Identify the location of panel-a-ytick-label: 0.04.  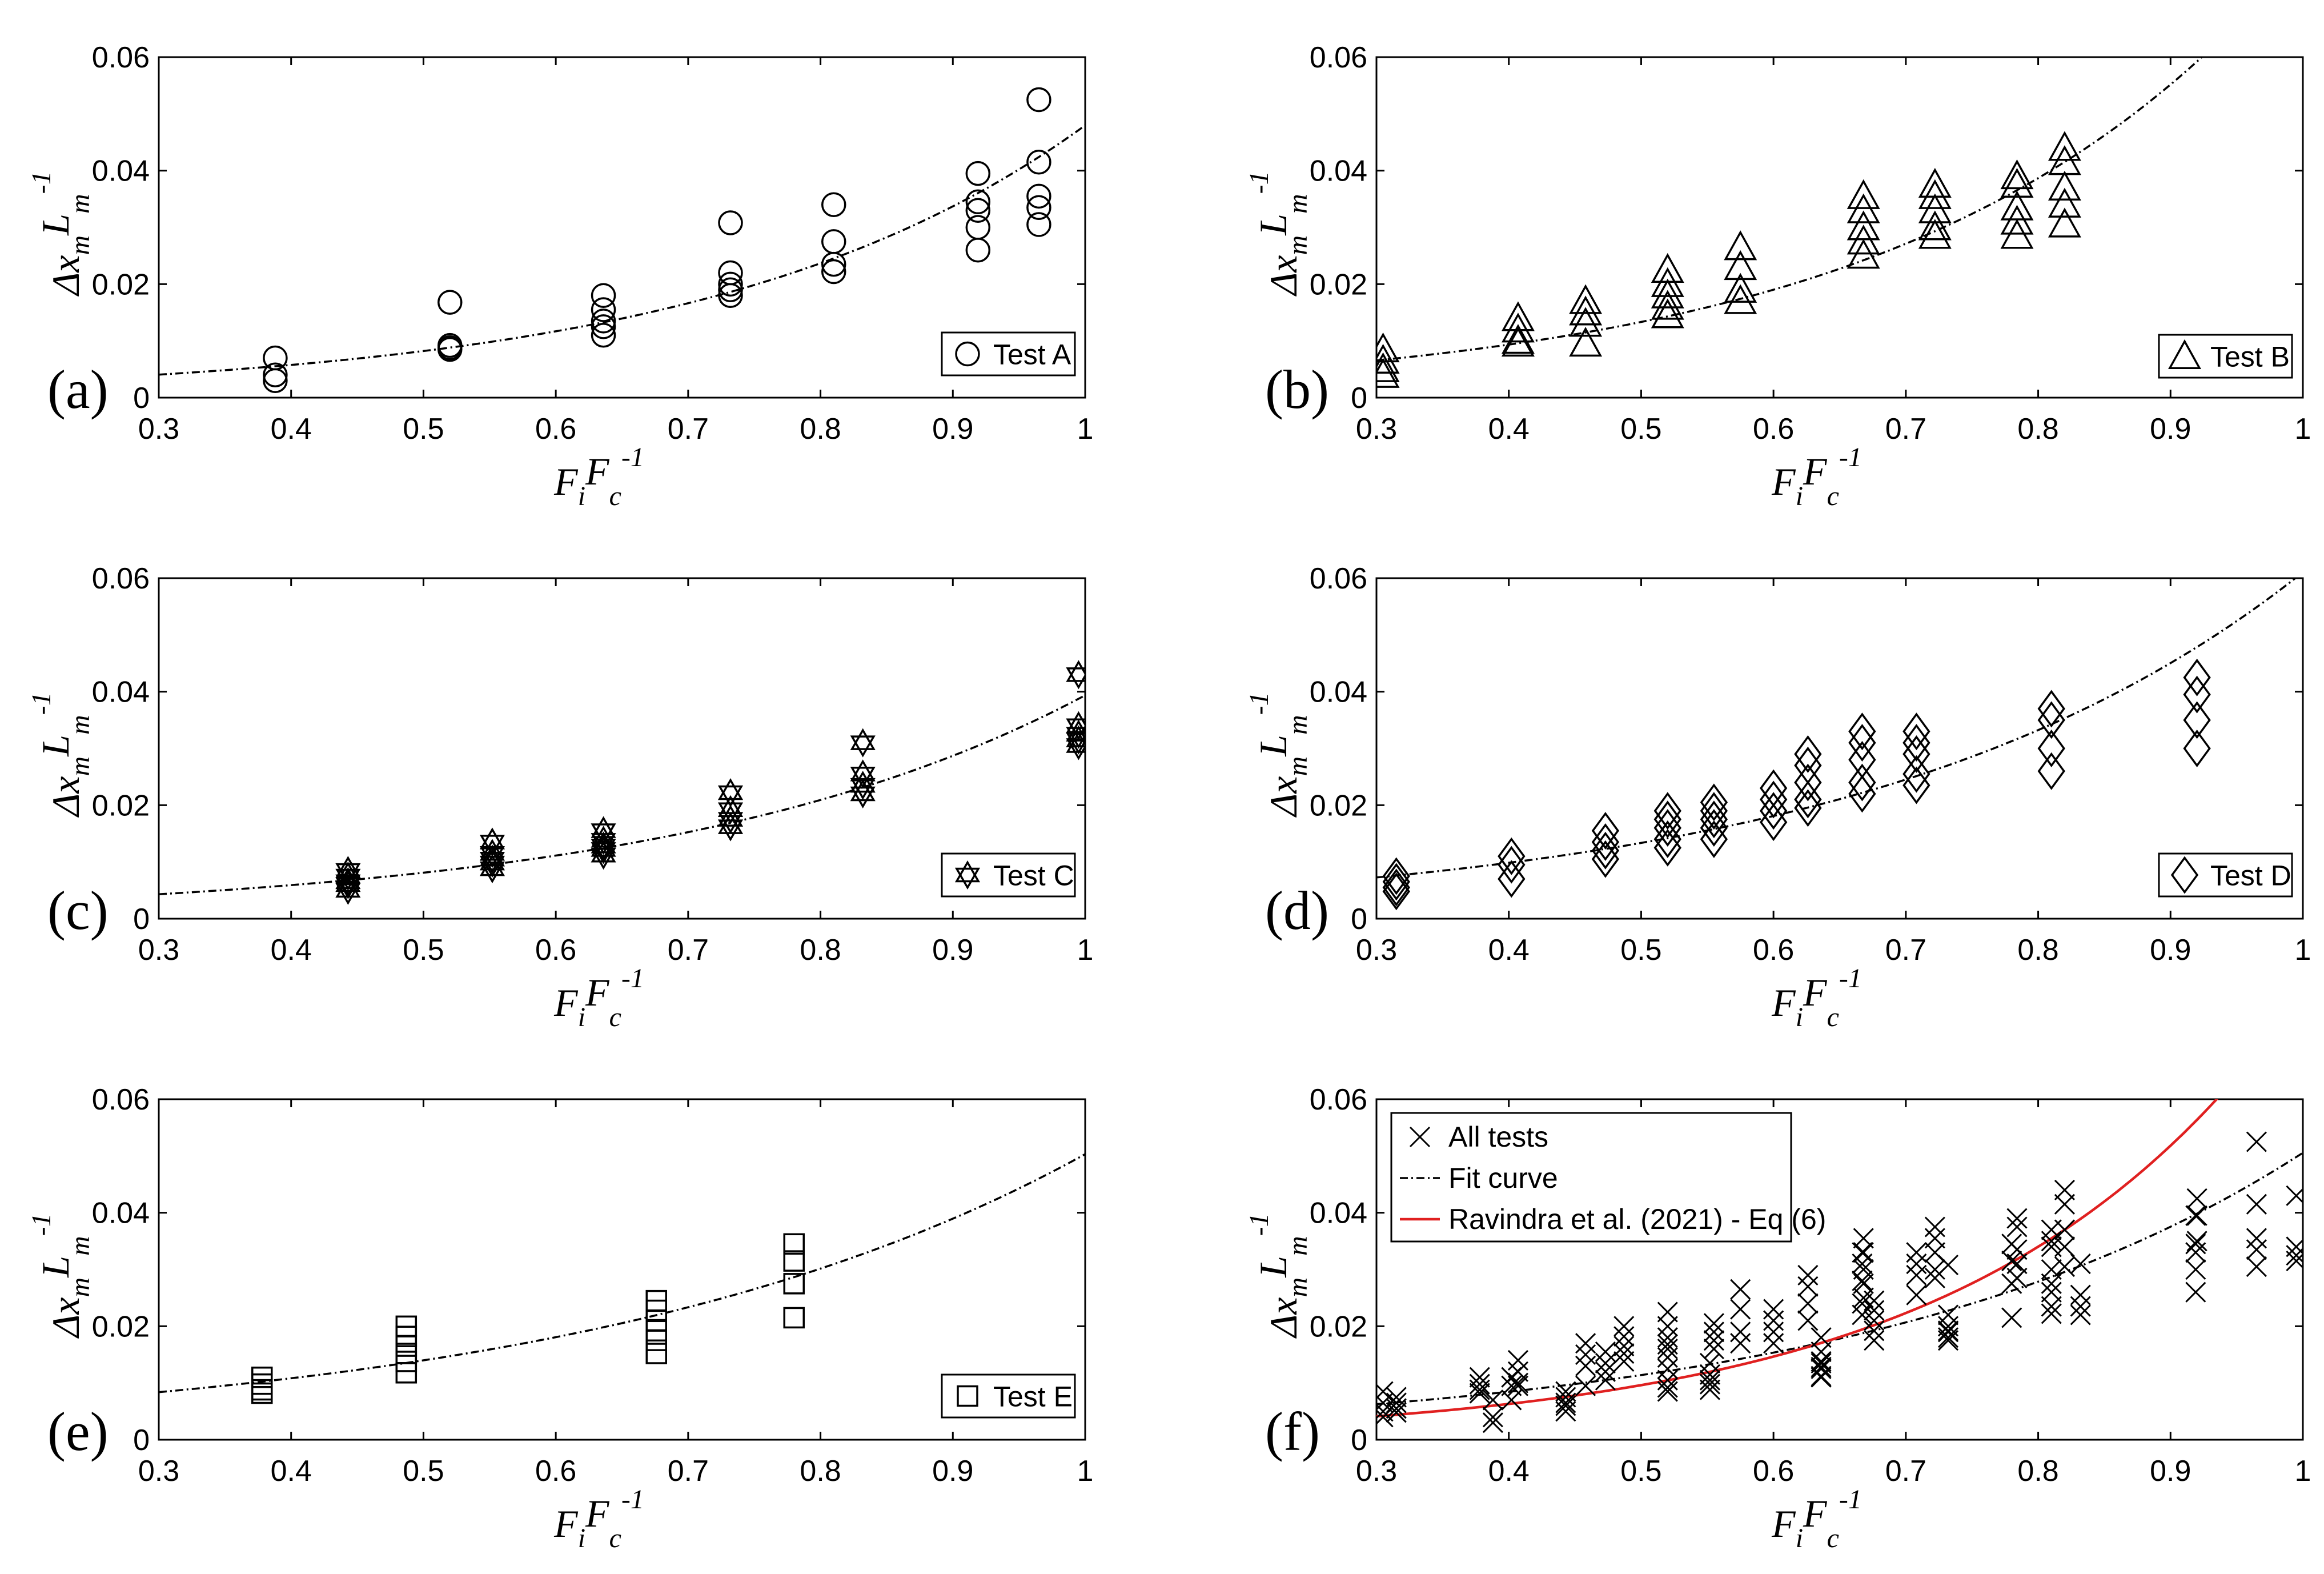
(121, 171).